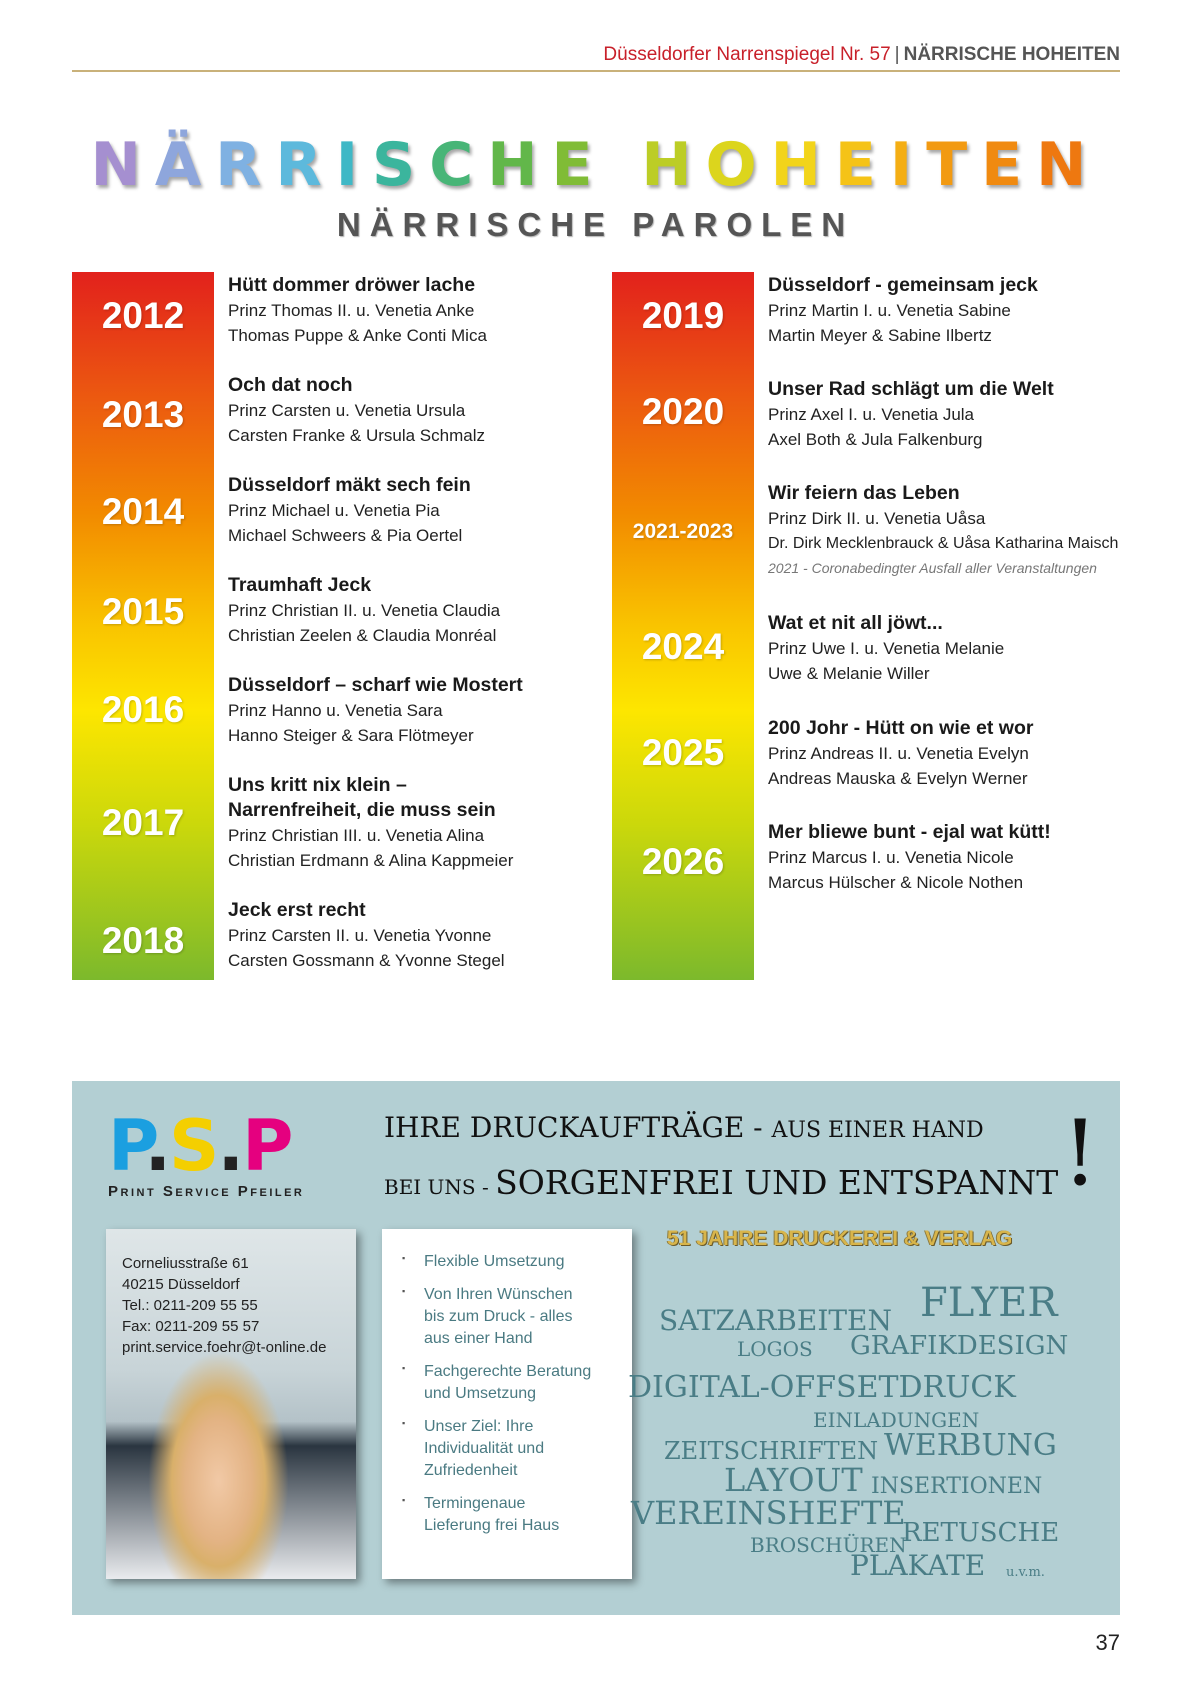 This screenshot has width=1191, height=1683. What do you see at coordinates (352, 285) in the screenshot?
I see `motto: Hütt dommer dröwer lache` at bounding box center [352, 285].